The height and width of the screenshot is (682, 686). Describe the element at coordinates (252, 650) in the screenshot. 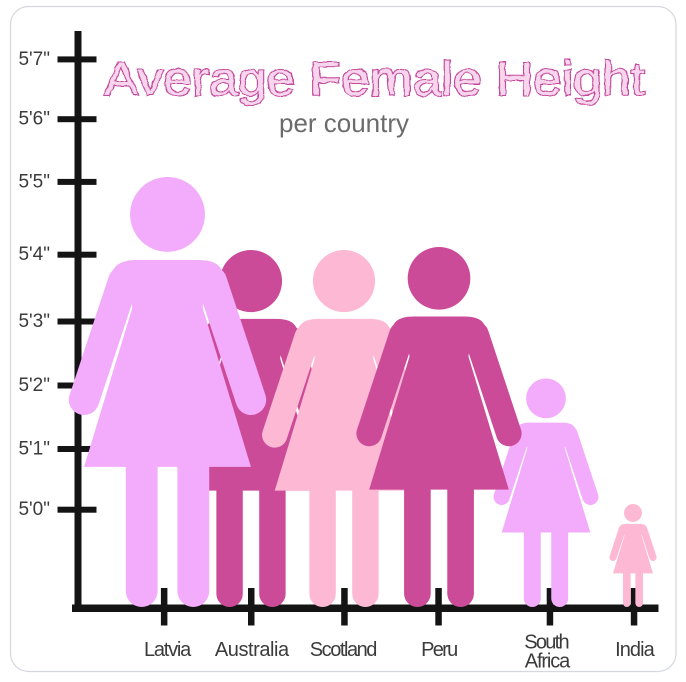

I see `svg-text: Australia` at that location.